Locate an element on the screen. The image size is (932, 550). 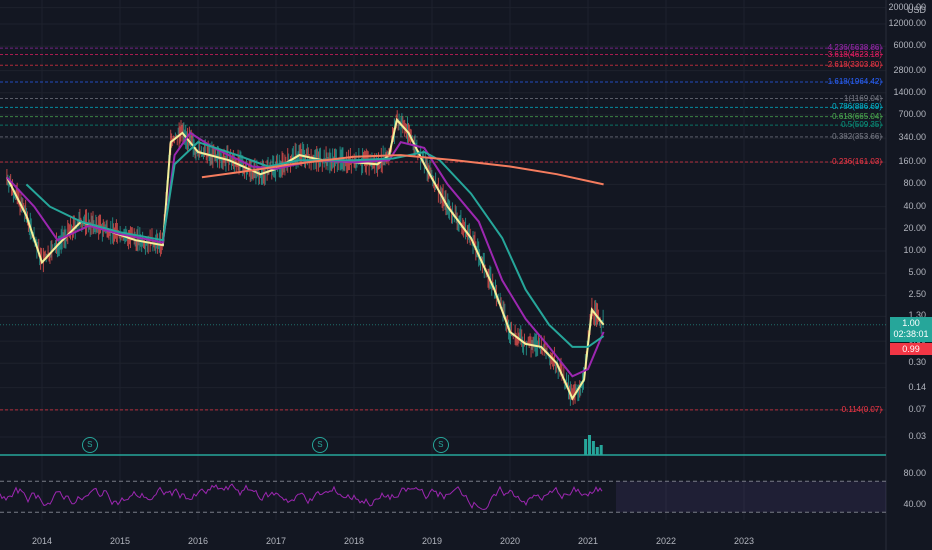
price-axis-tick: 5.00 is located at coordinates (917, 272).